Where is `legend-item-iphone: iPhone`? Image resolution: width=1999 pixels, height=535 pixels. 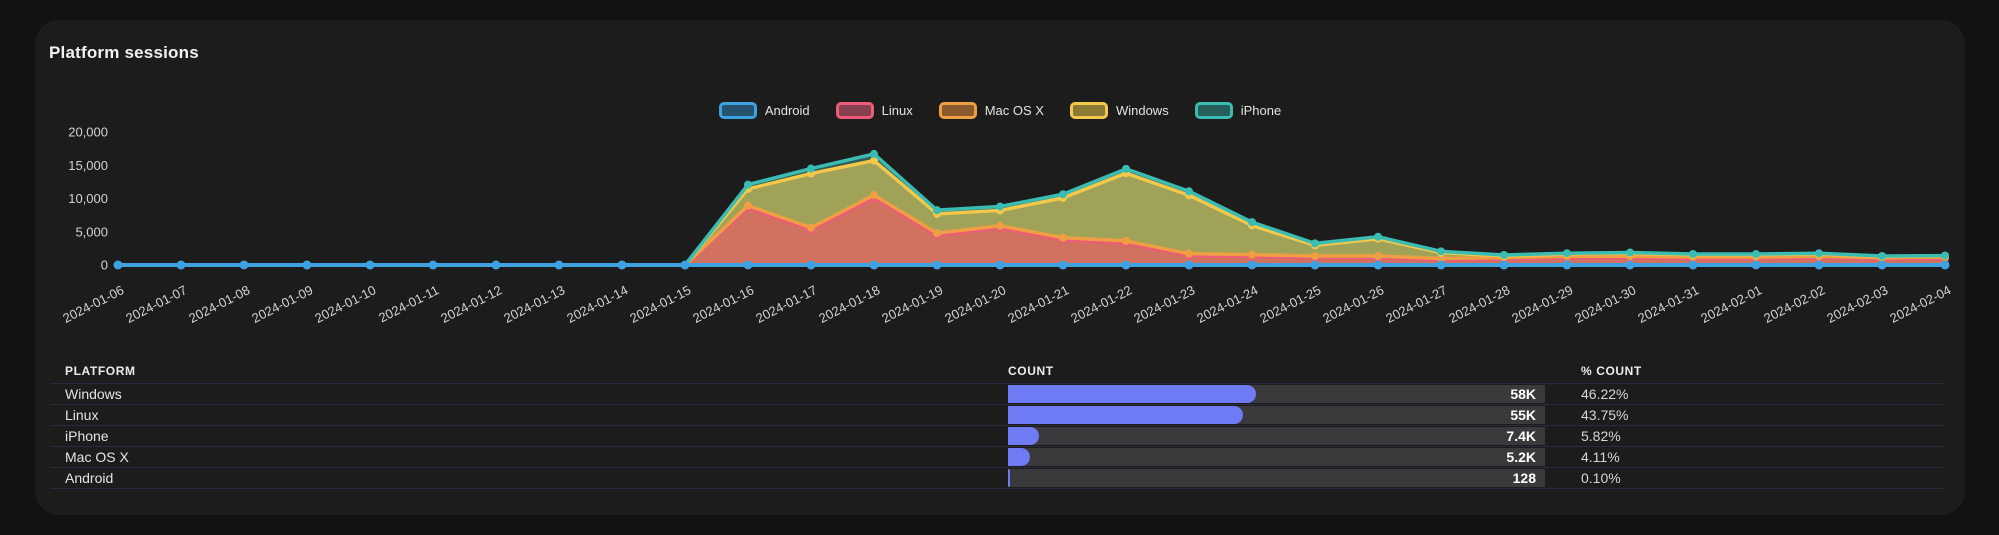 legend-item-iphone: iPhone is located at coordinates (1237, 110).